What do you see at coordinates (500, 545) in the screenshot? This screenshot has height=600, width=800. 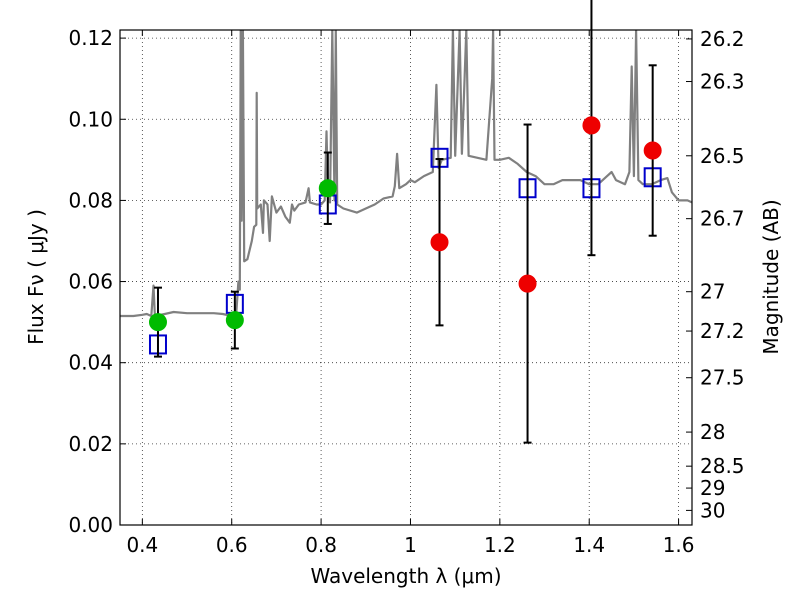 I see `x-tick-label: 1.2` at bounding box center [500, 545].